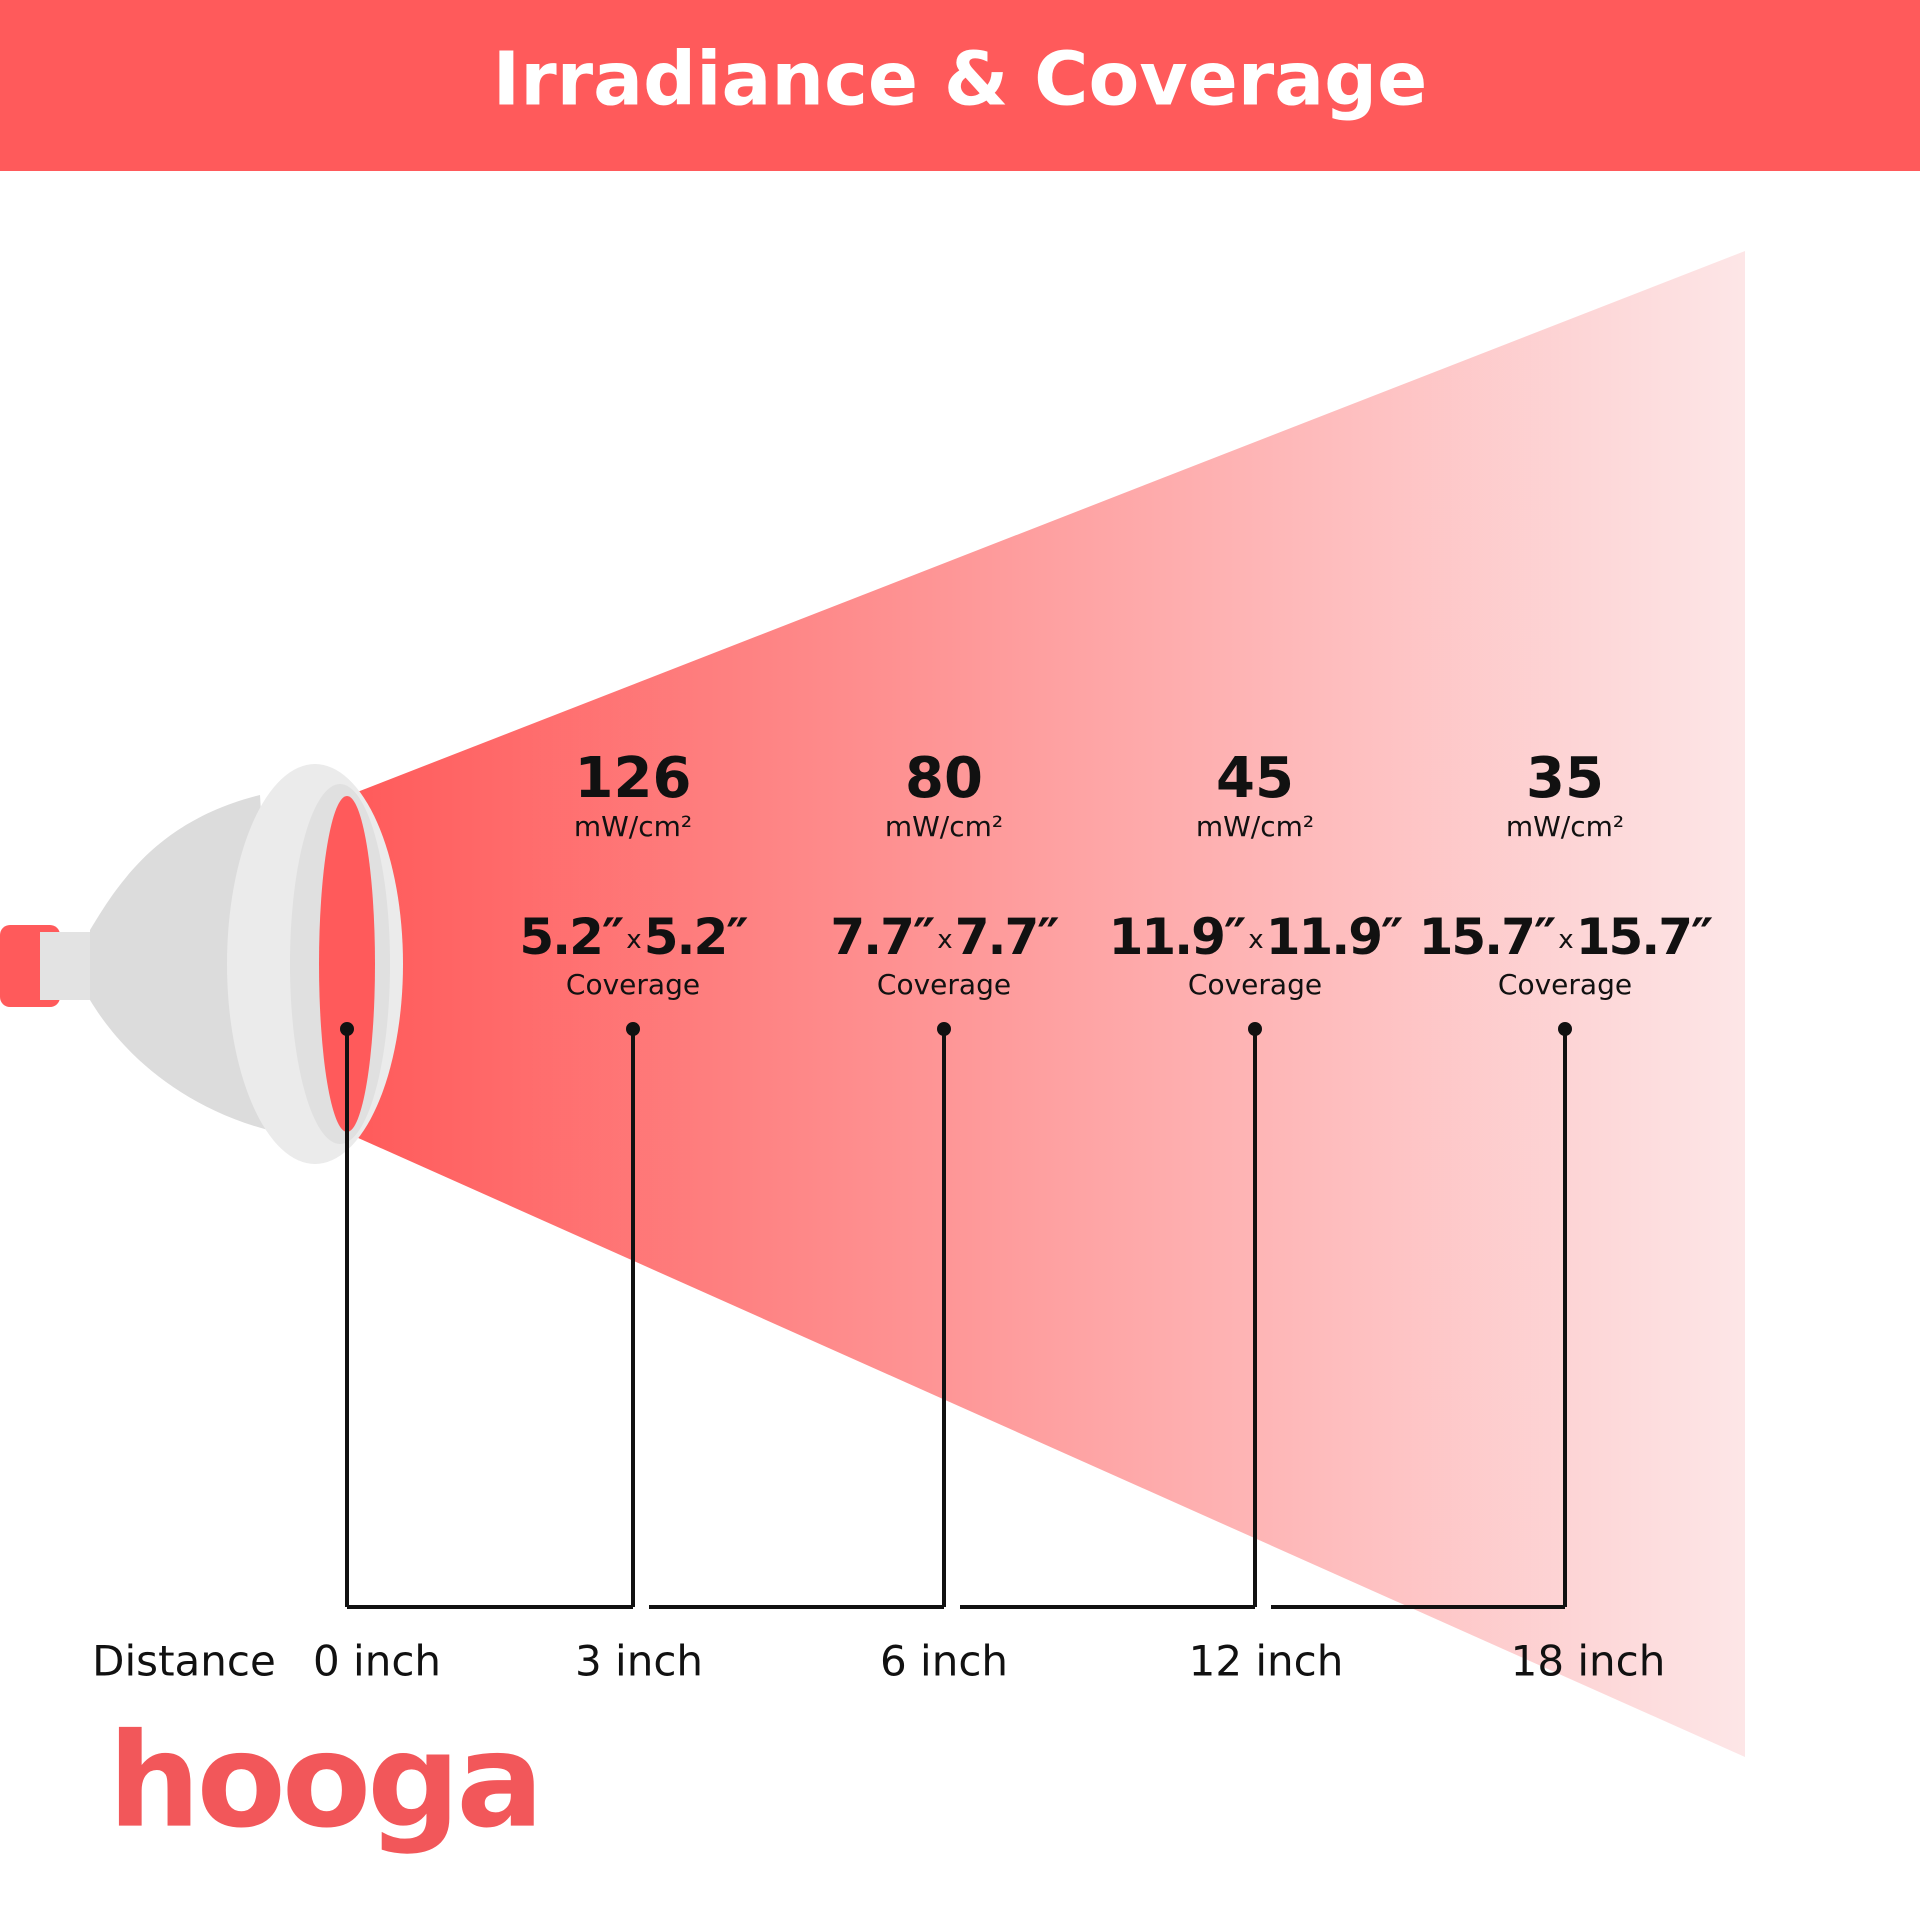 This screenshot has width=1920, height=1920. Describe the element at coordinates (324, 1781) in the screenshot. I see `logo: hooga` at that location.